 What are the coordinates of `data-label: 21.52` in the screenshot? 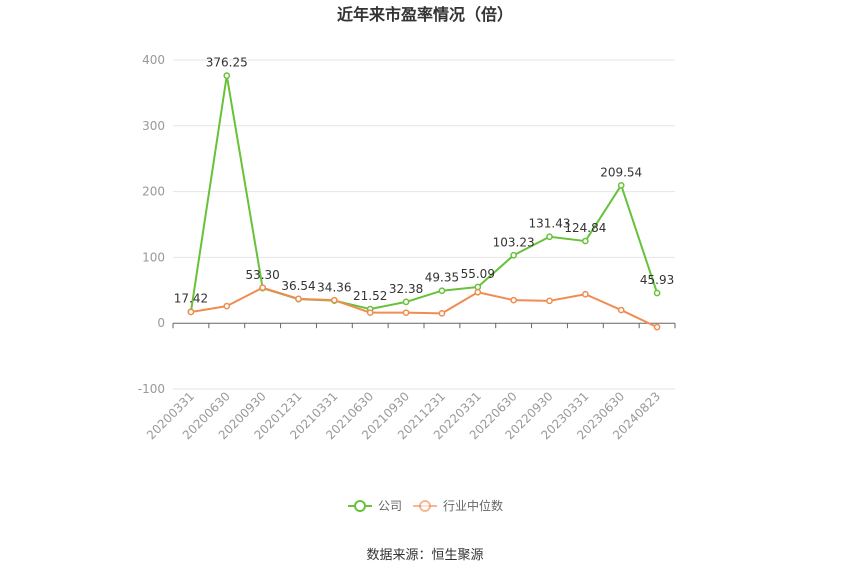 It's located at (370, 296).